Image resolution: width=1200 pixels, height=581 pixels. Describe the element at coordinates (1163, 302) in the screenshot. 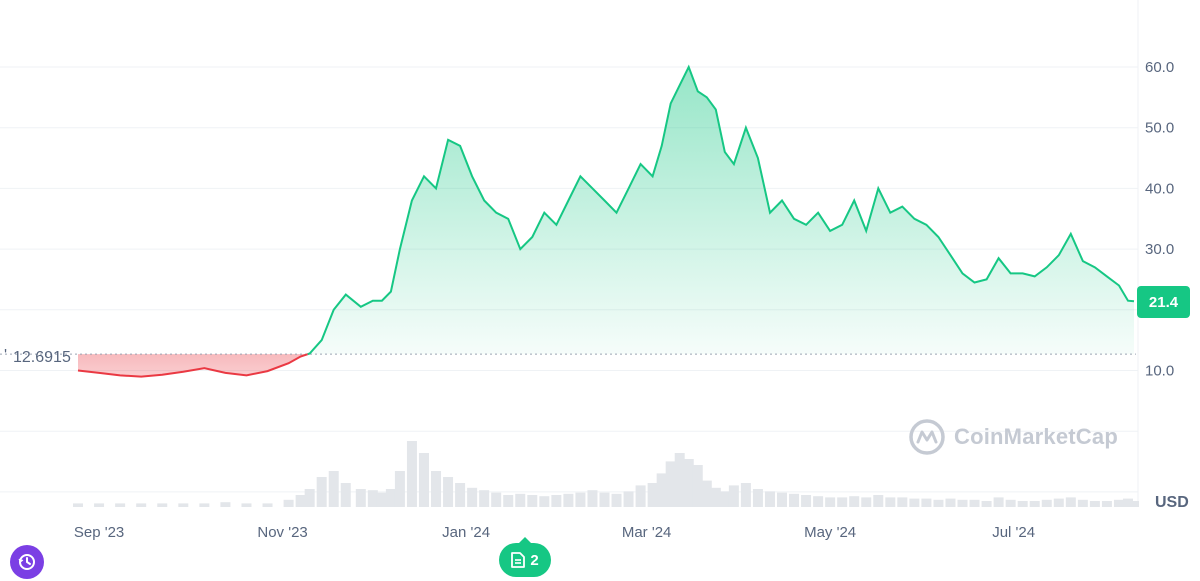

I see `current-price-badge: 21.4` at that location.